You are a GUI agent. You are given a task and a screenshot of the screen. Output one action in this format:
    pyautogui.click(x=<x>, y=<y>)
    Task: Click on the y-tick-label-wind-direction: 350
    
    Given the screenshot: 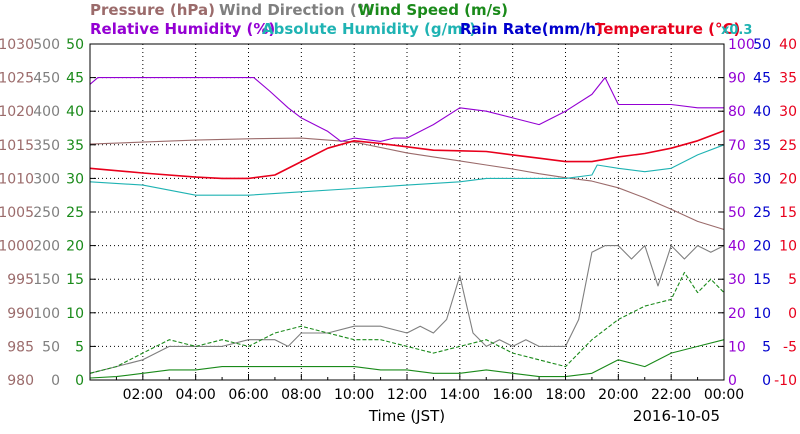 What is the action you would take?
    pyautogui.click(x=46, y=146)
    